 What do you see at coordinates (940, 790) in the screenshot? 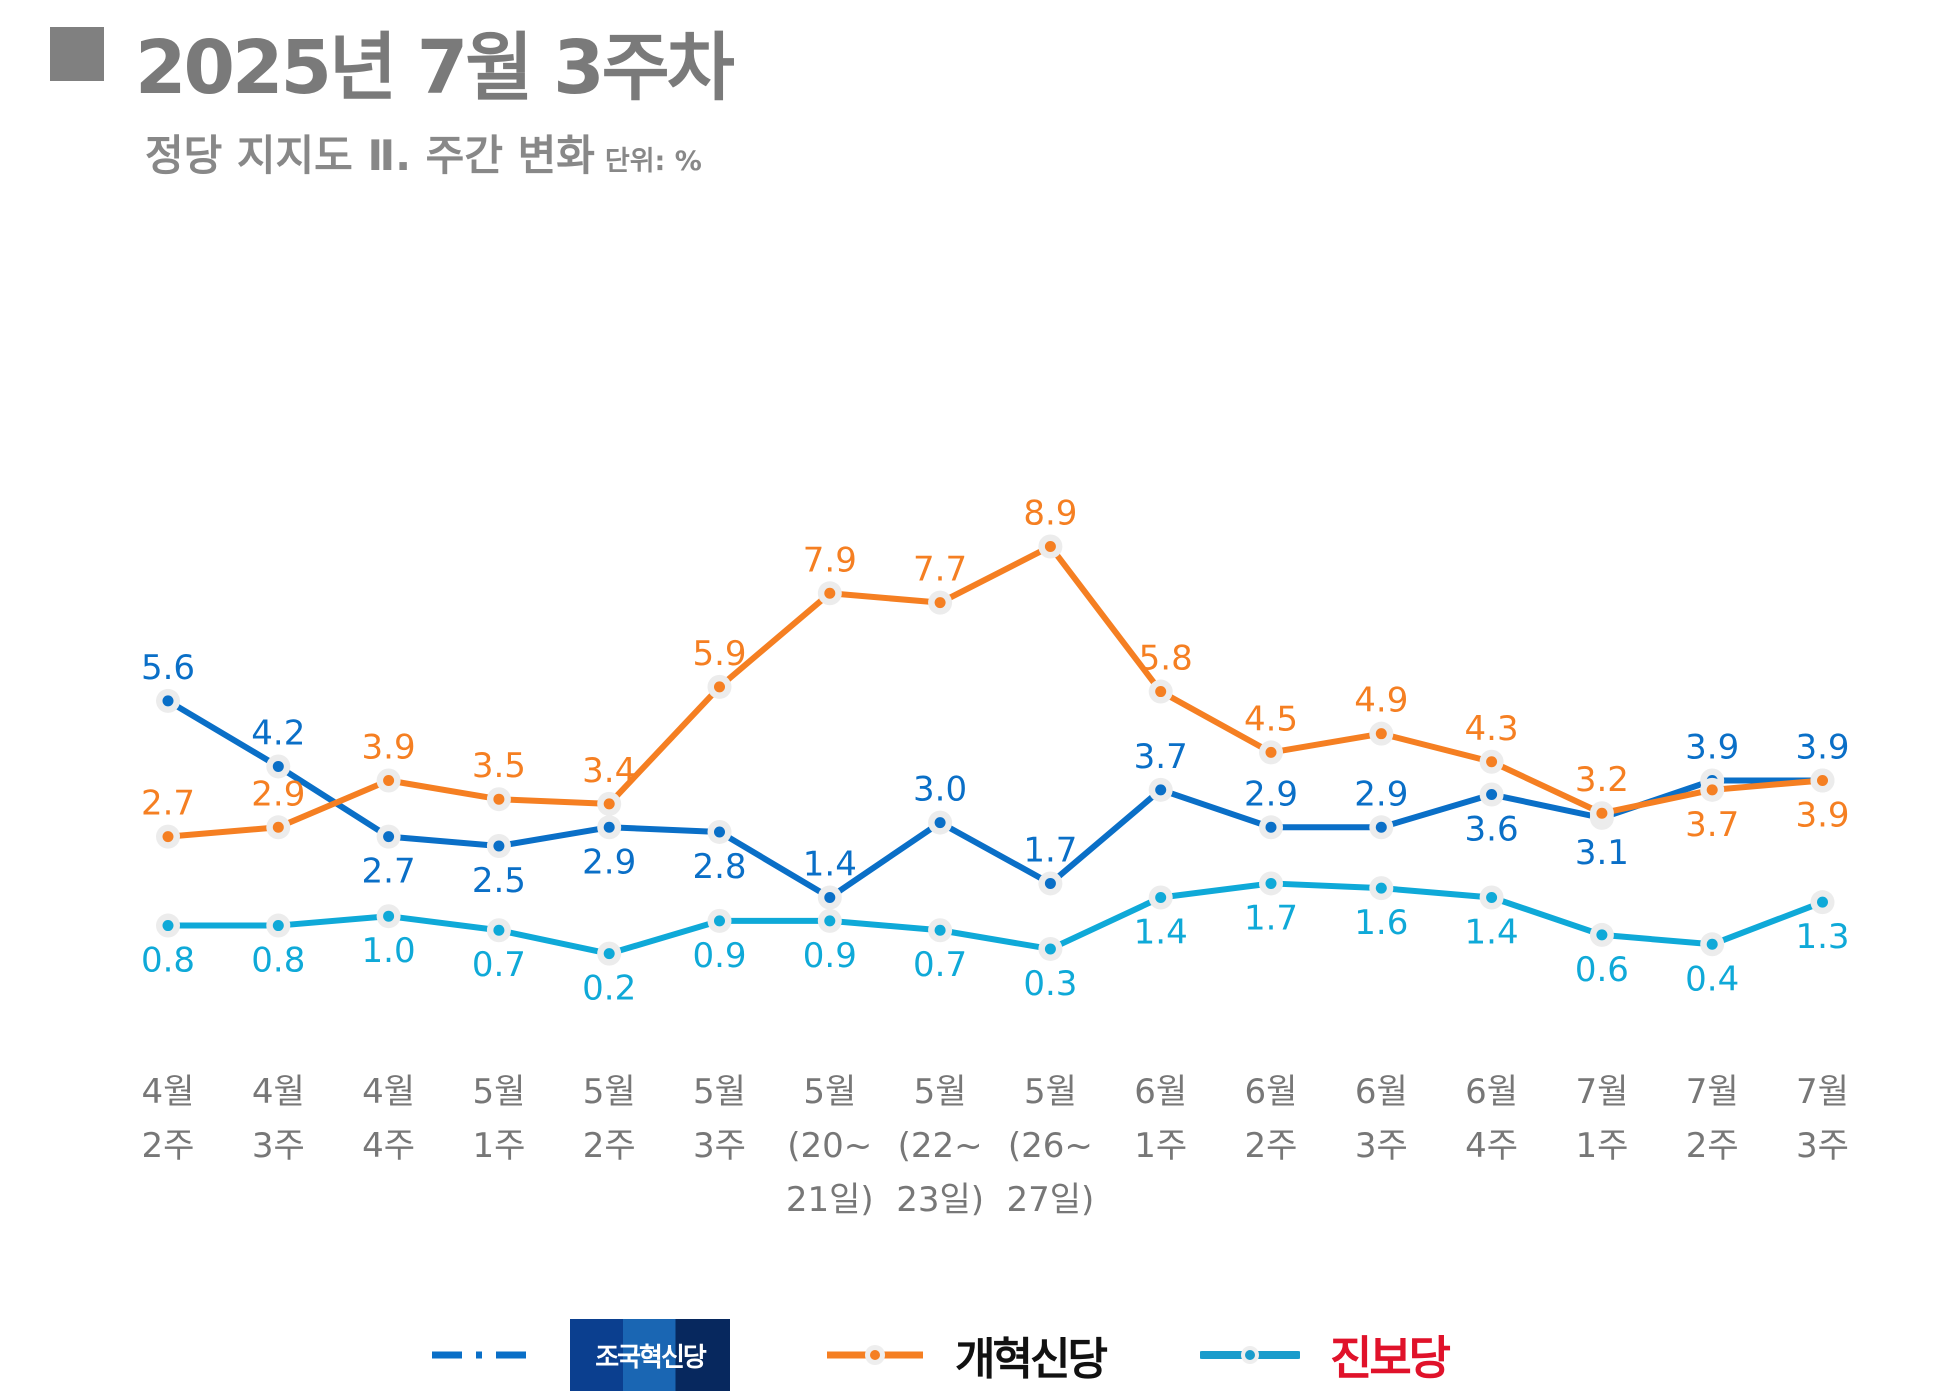
I see `data-label: 3.0` at bounding box center [940, 790].